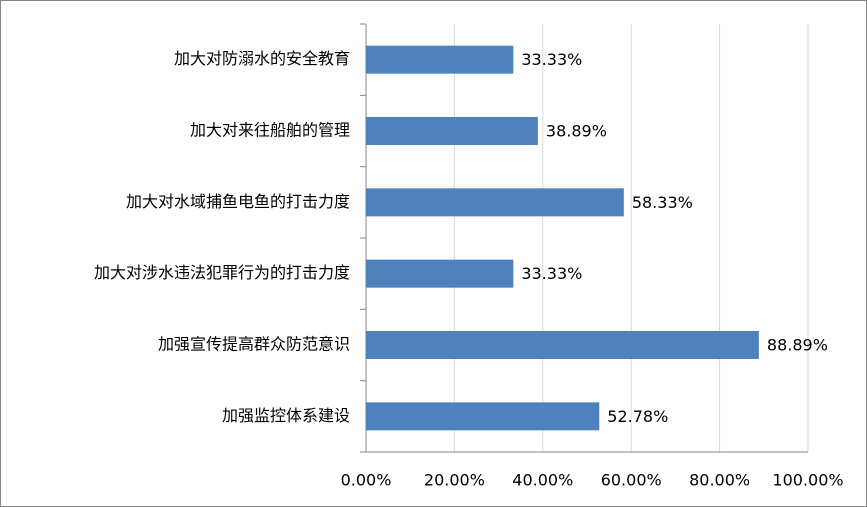  I want to click on data-label: 88.89%, so click(797, 345).